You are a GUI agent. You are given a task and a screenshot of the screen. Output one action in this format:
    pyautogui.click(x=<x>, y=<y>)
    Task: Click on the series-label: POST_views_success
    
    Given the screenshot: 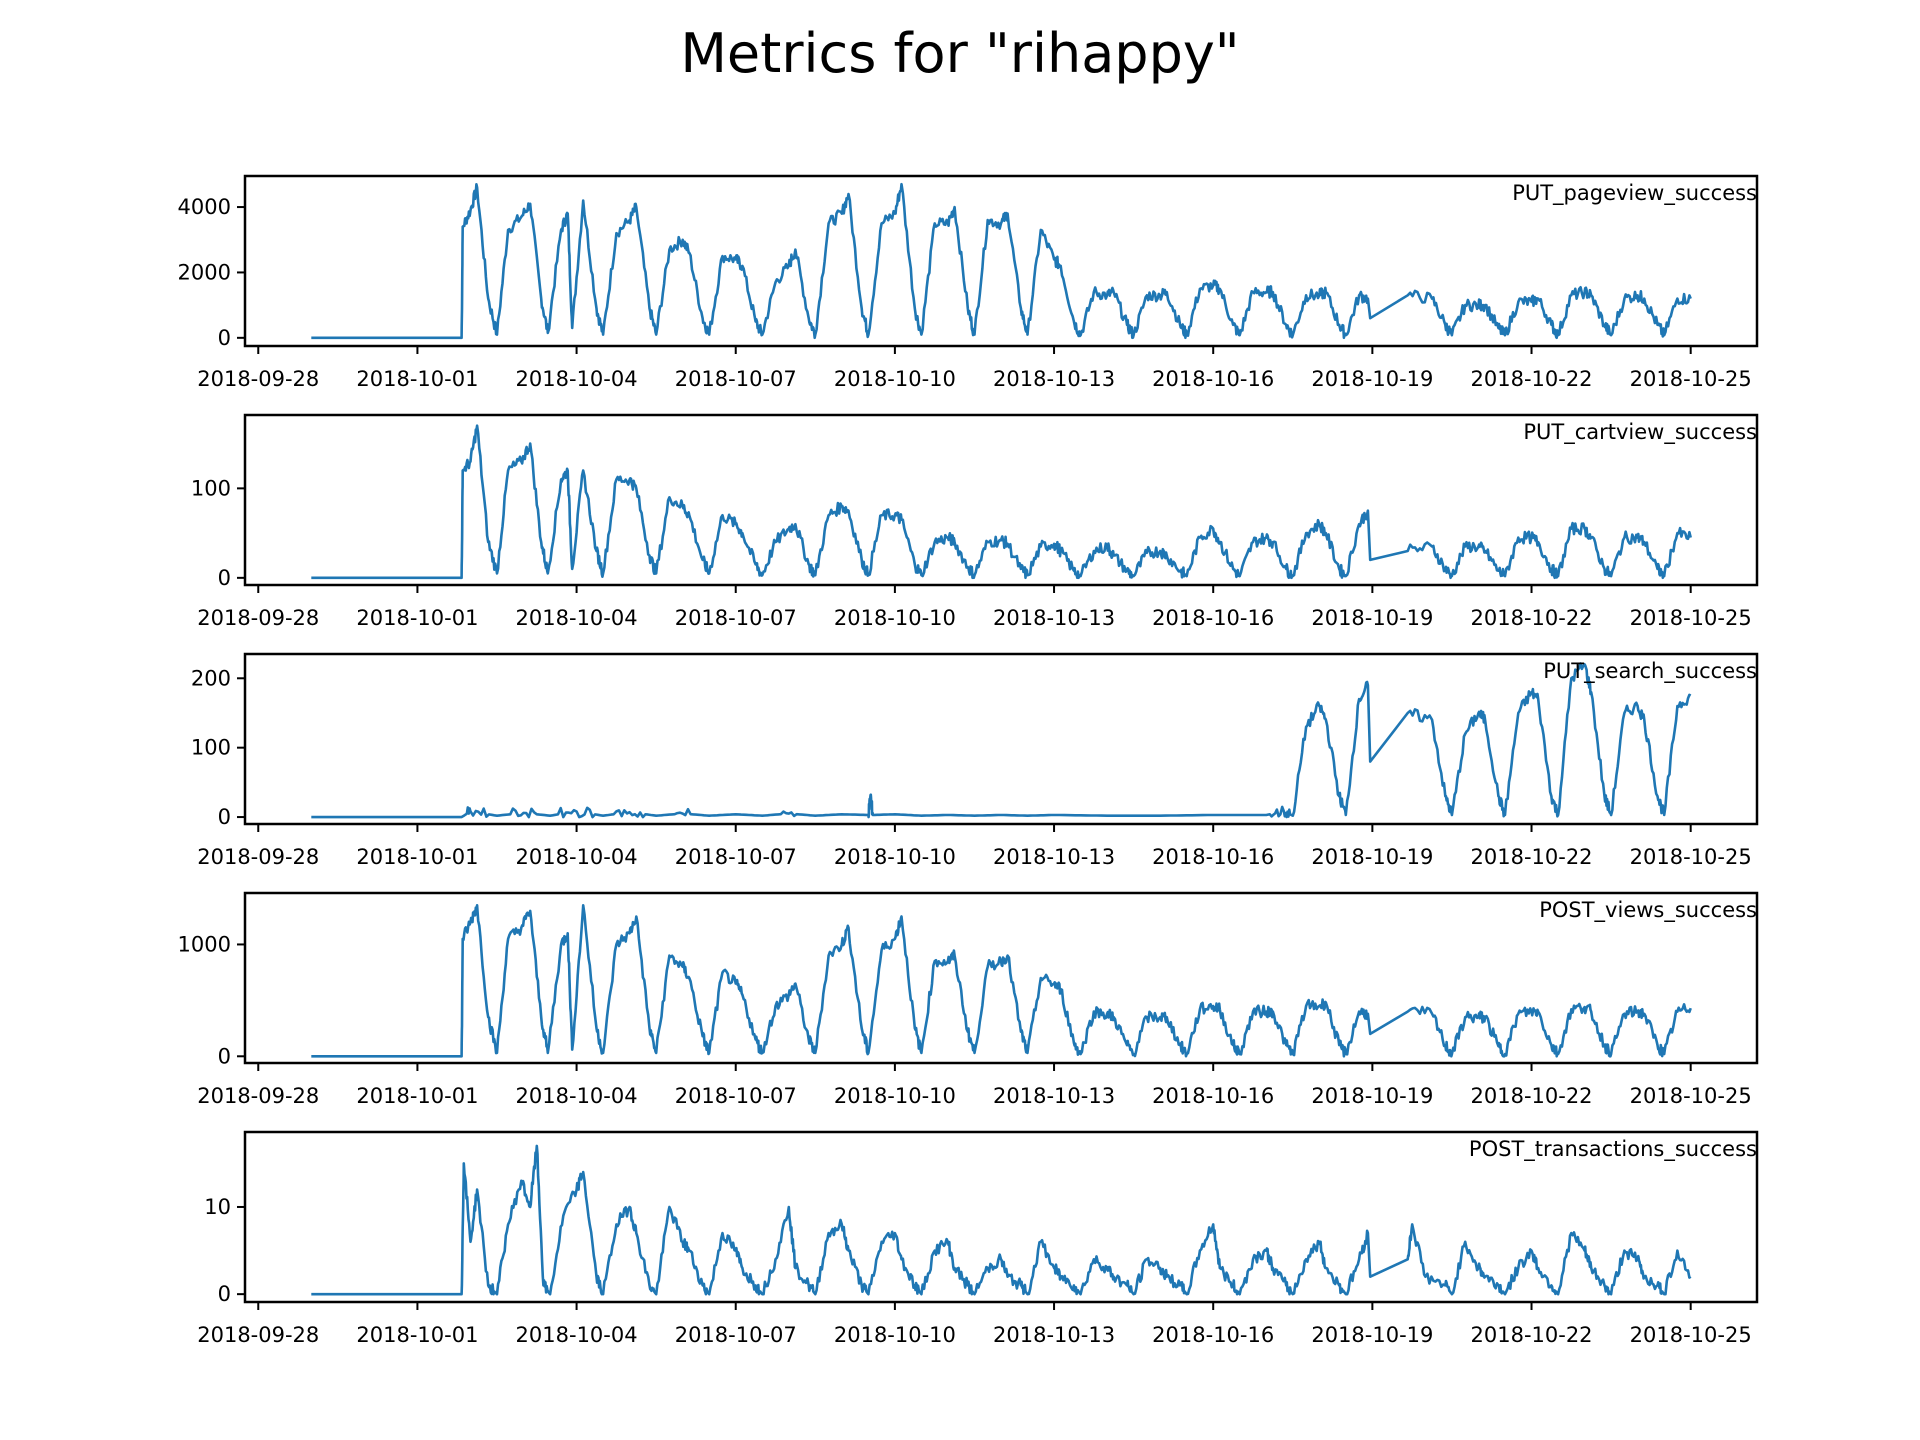 What is the action you would take?
    pyautogui.click(x=1648, y=910)
    